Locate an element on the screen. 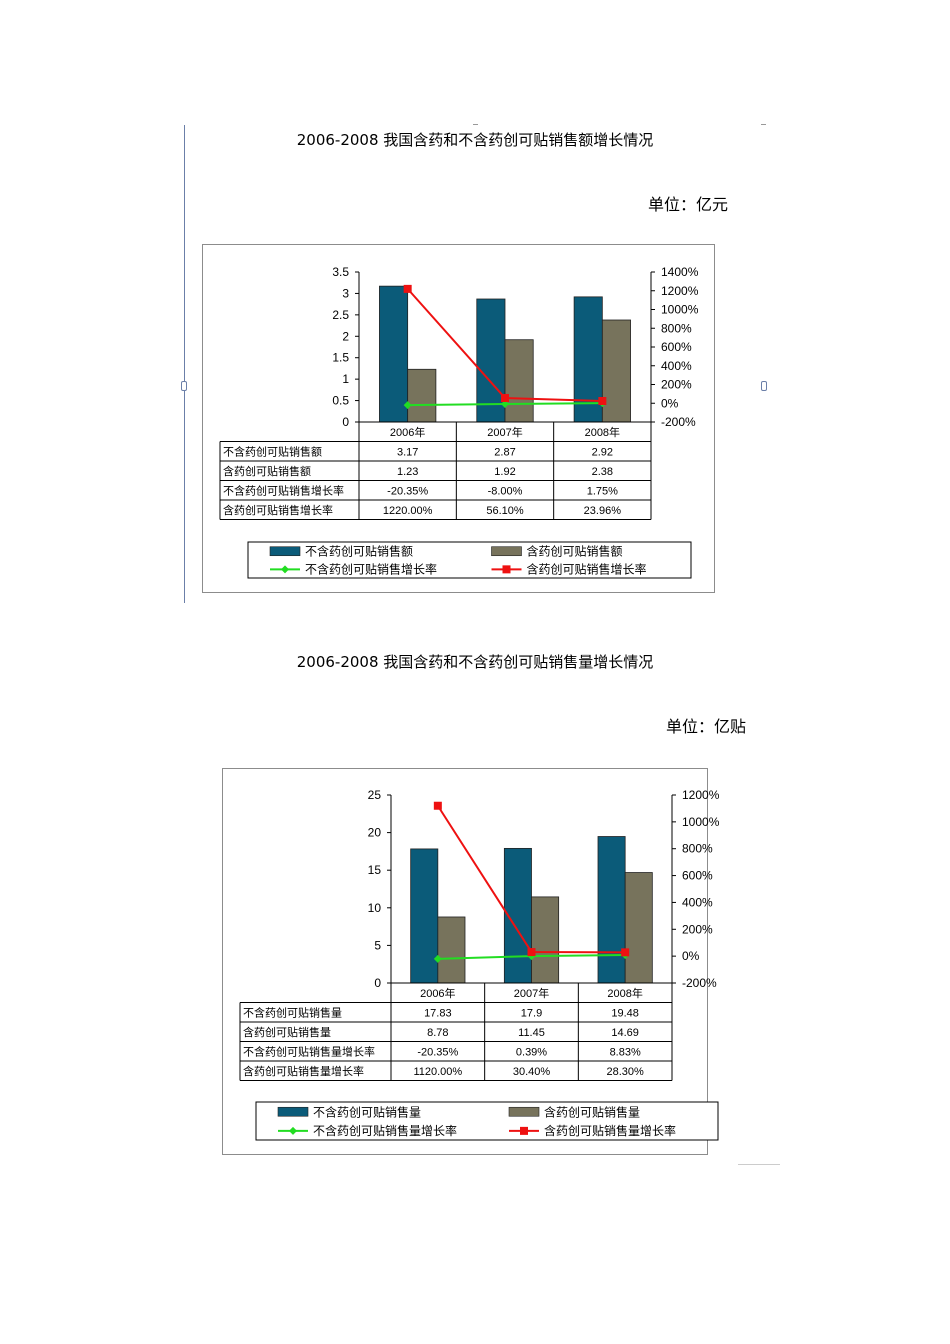 The width and height of the screenshot is (950, 1344). table-cell: 2.87 is located at coordinates (504, 453).